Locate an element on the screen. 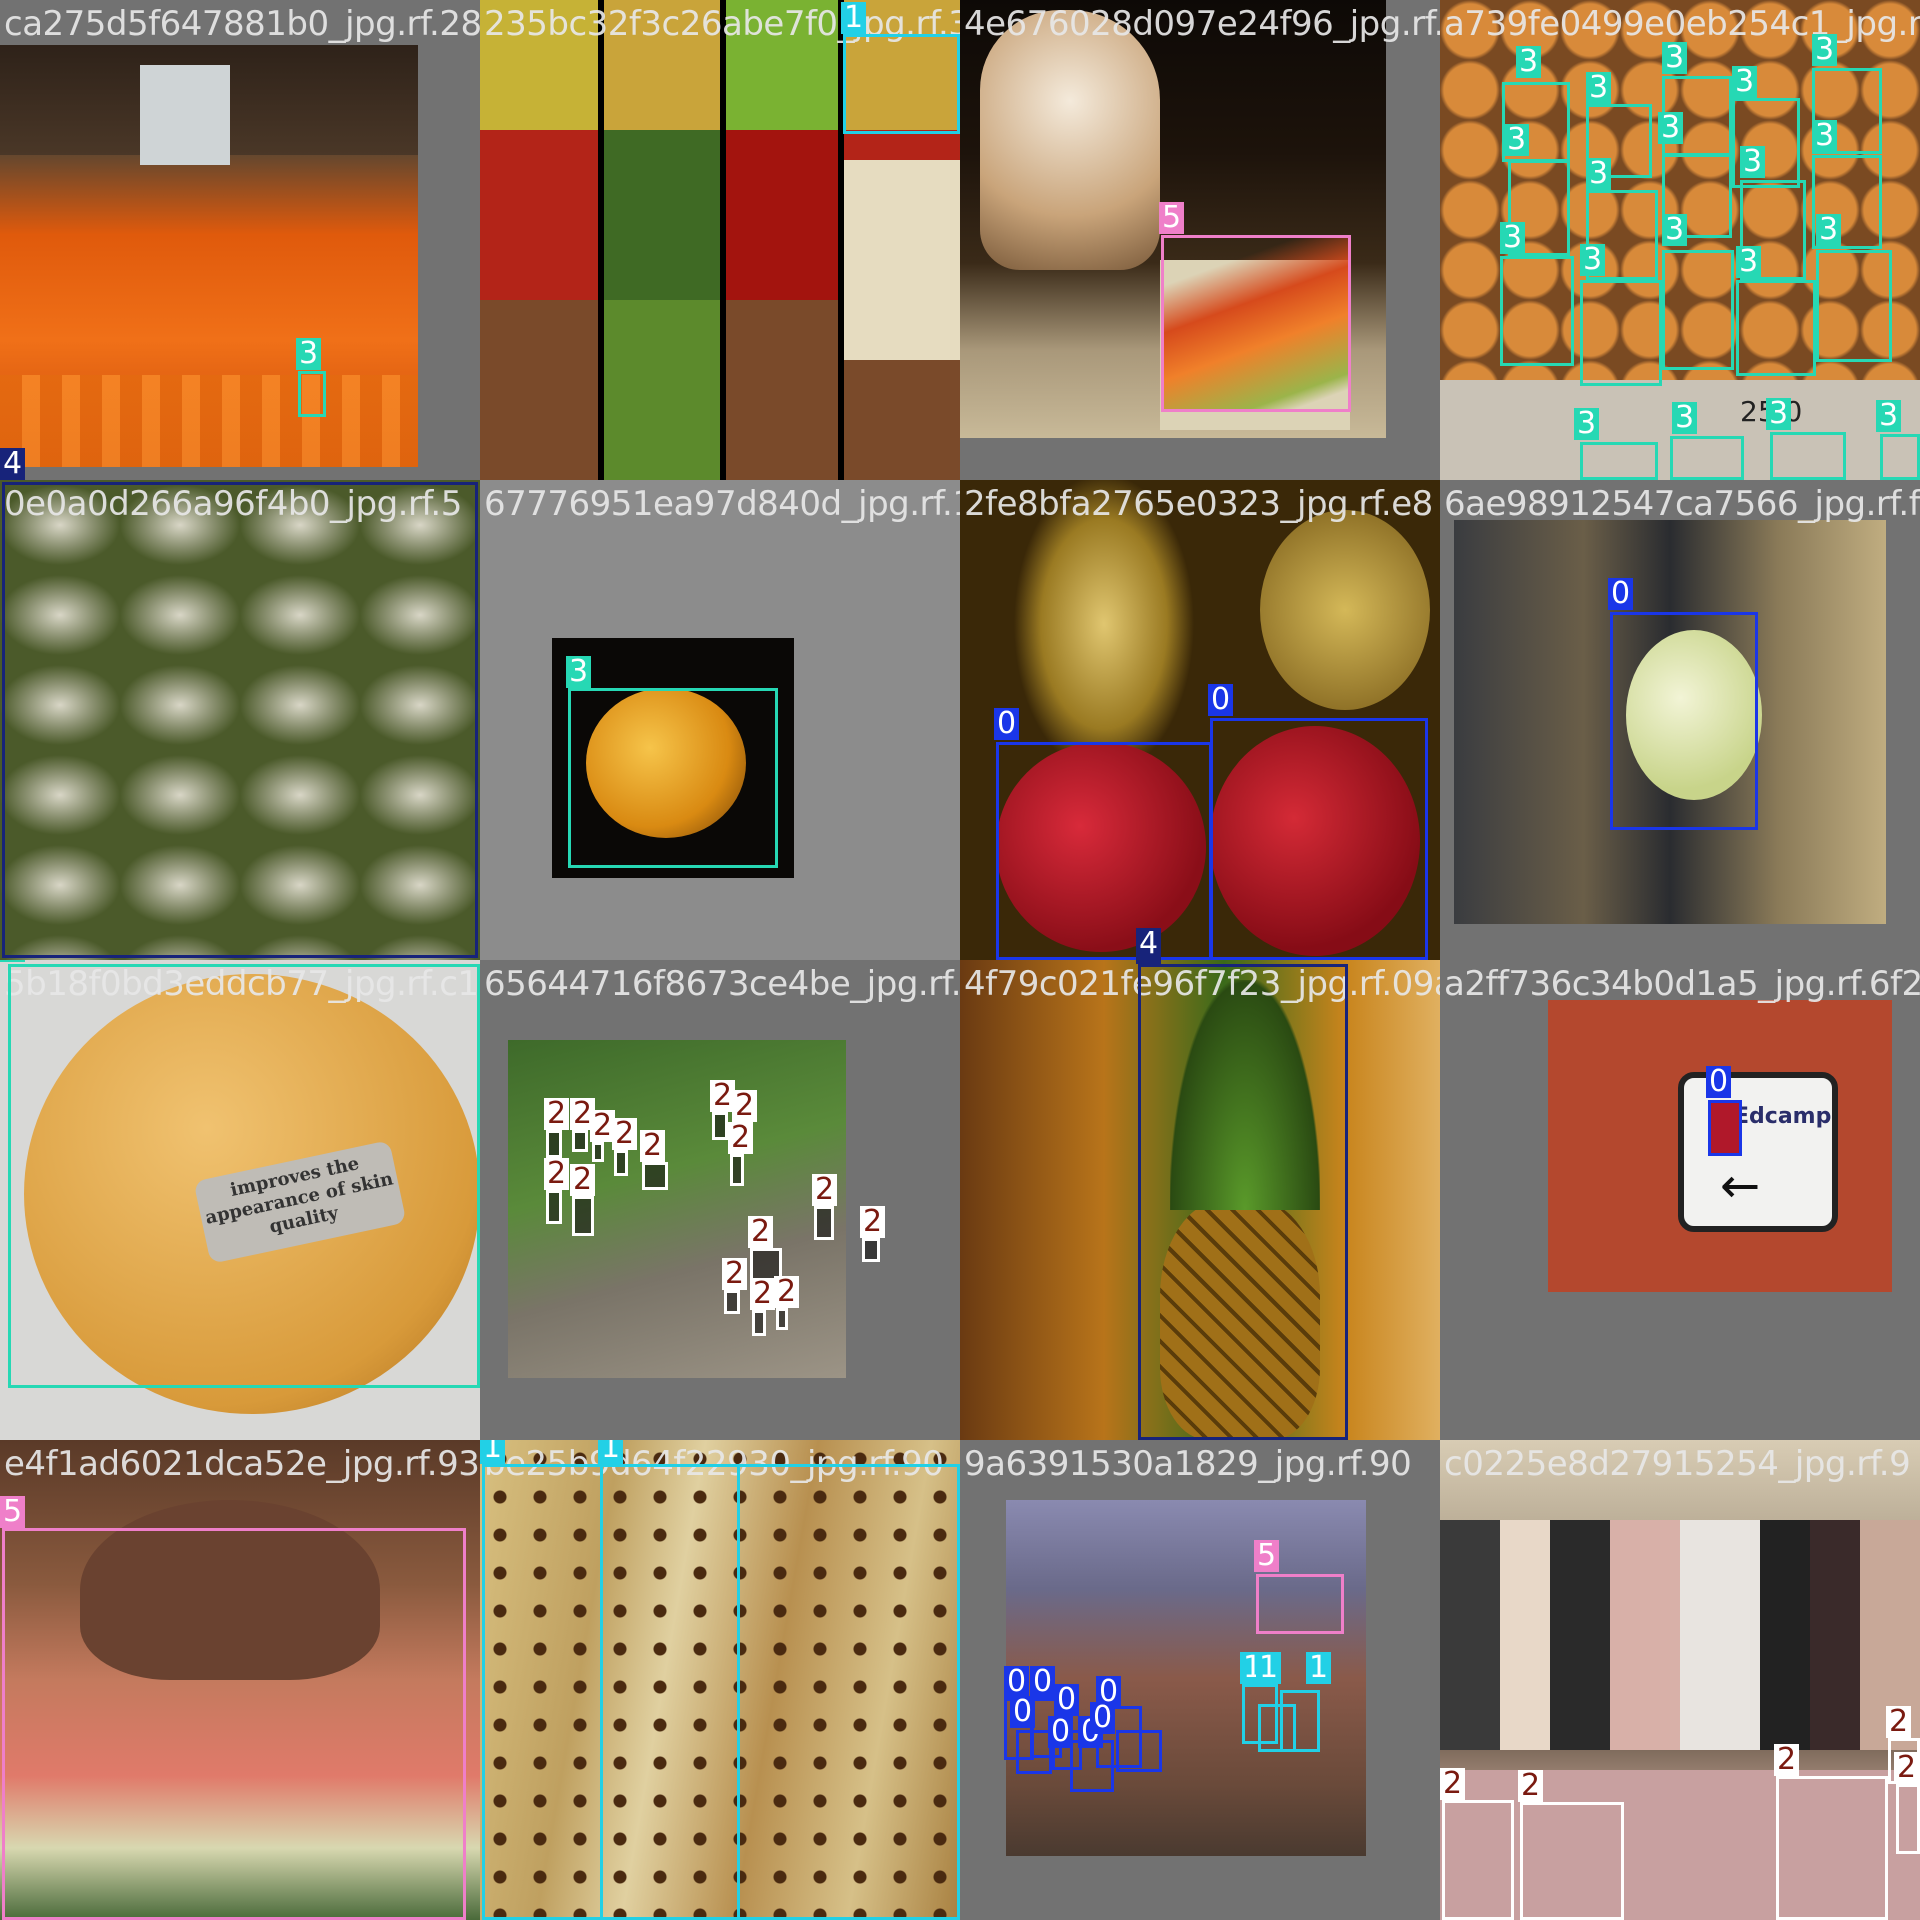 Image resolution: width=1920 pixels, height=1920 pixels. tile-filename: a739fe0499e0eb254c1_jpg.rf.de is located at coordinates (1682, 24).